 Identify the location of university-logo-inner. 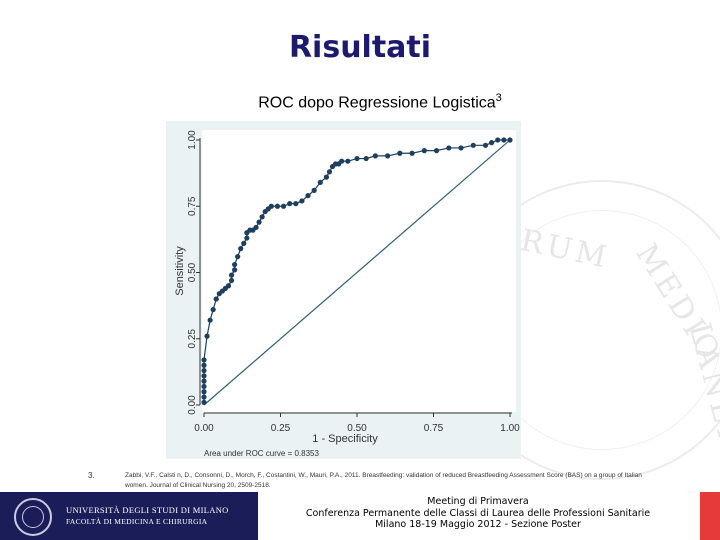
(33, 517).